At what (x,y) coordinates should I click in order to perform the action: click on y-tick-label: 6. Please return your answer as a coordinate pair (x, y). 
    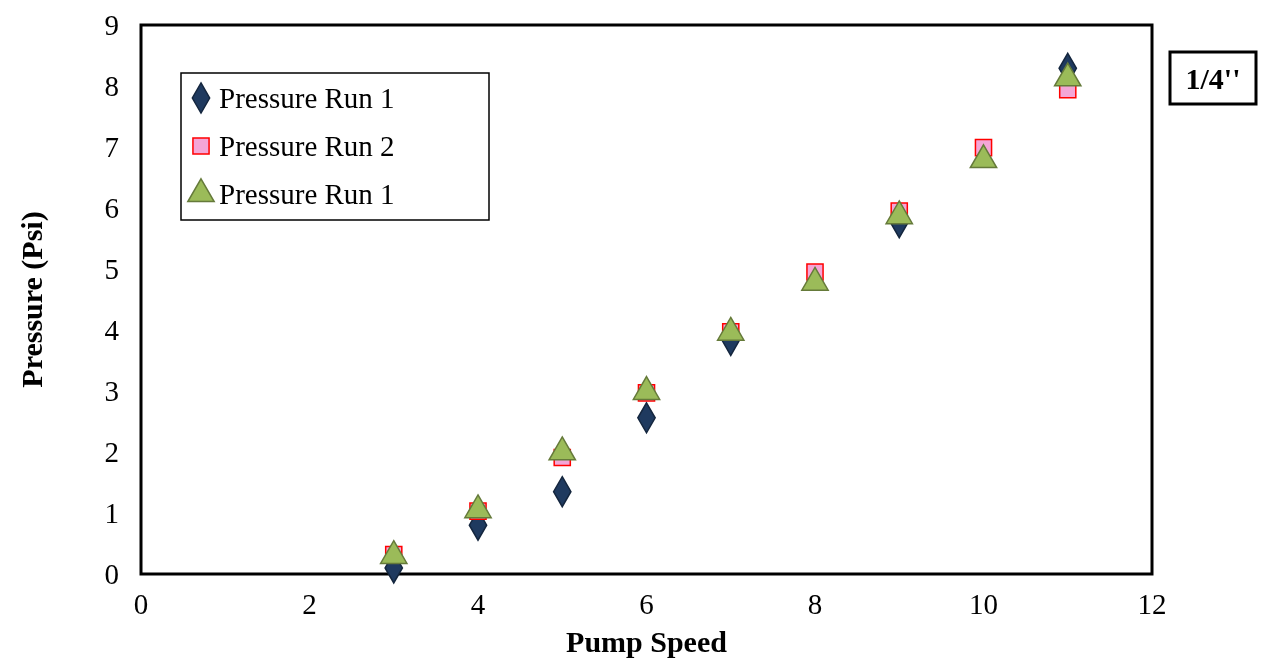
    Looking at the image, I should click on (111, 208).